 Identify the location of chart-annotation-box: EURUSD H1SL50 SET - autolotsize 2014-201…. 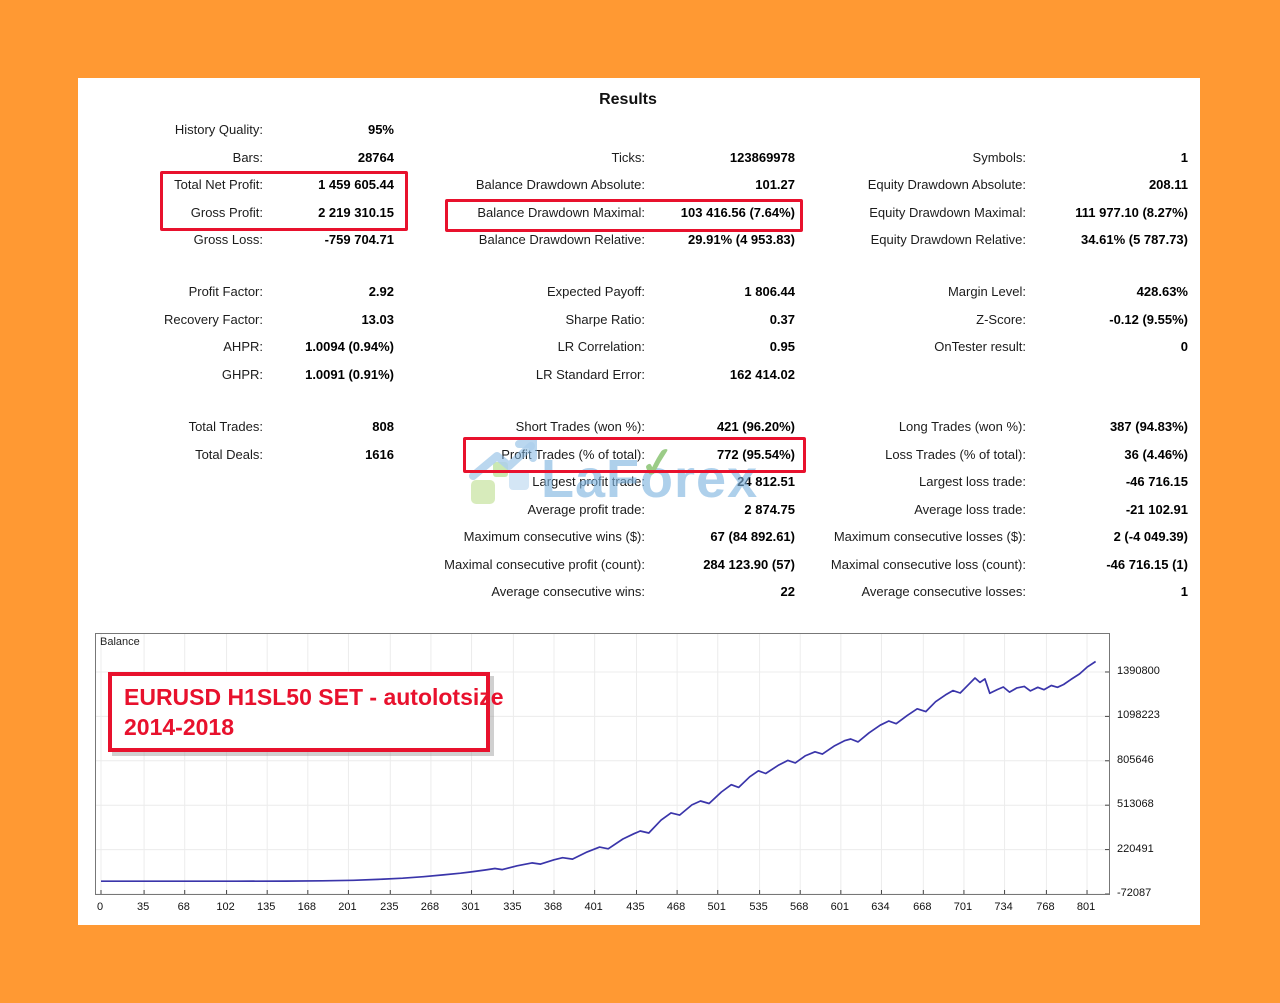
(306, 712).